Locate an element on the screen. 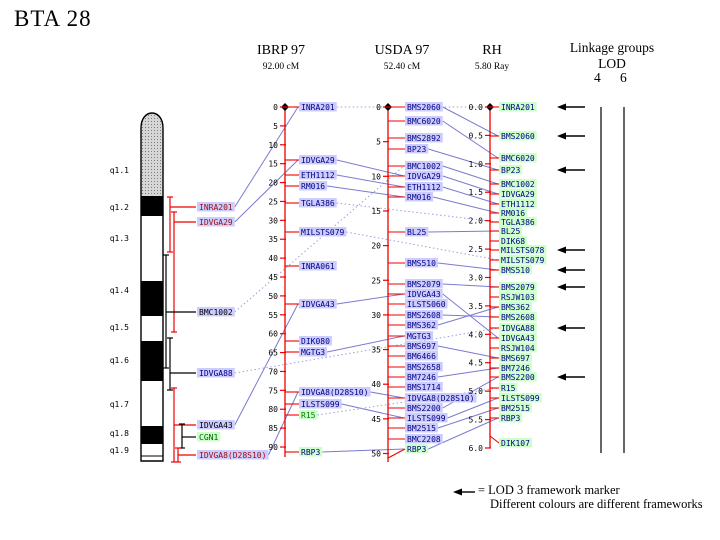 The width and height of the screenshot is (720, 540). rh-tick-label: 3.0 is located at coordinates (476, 277).